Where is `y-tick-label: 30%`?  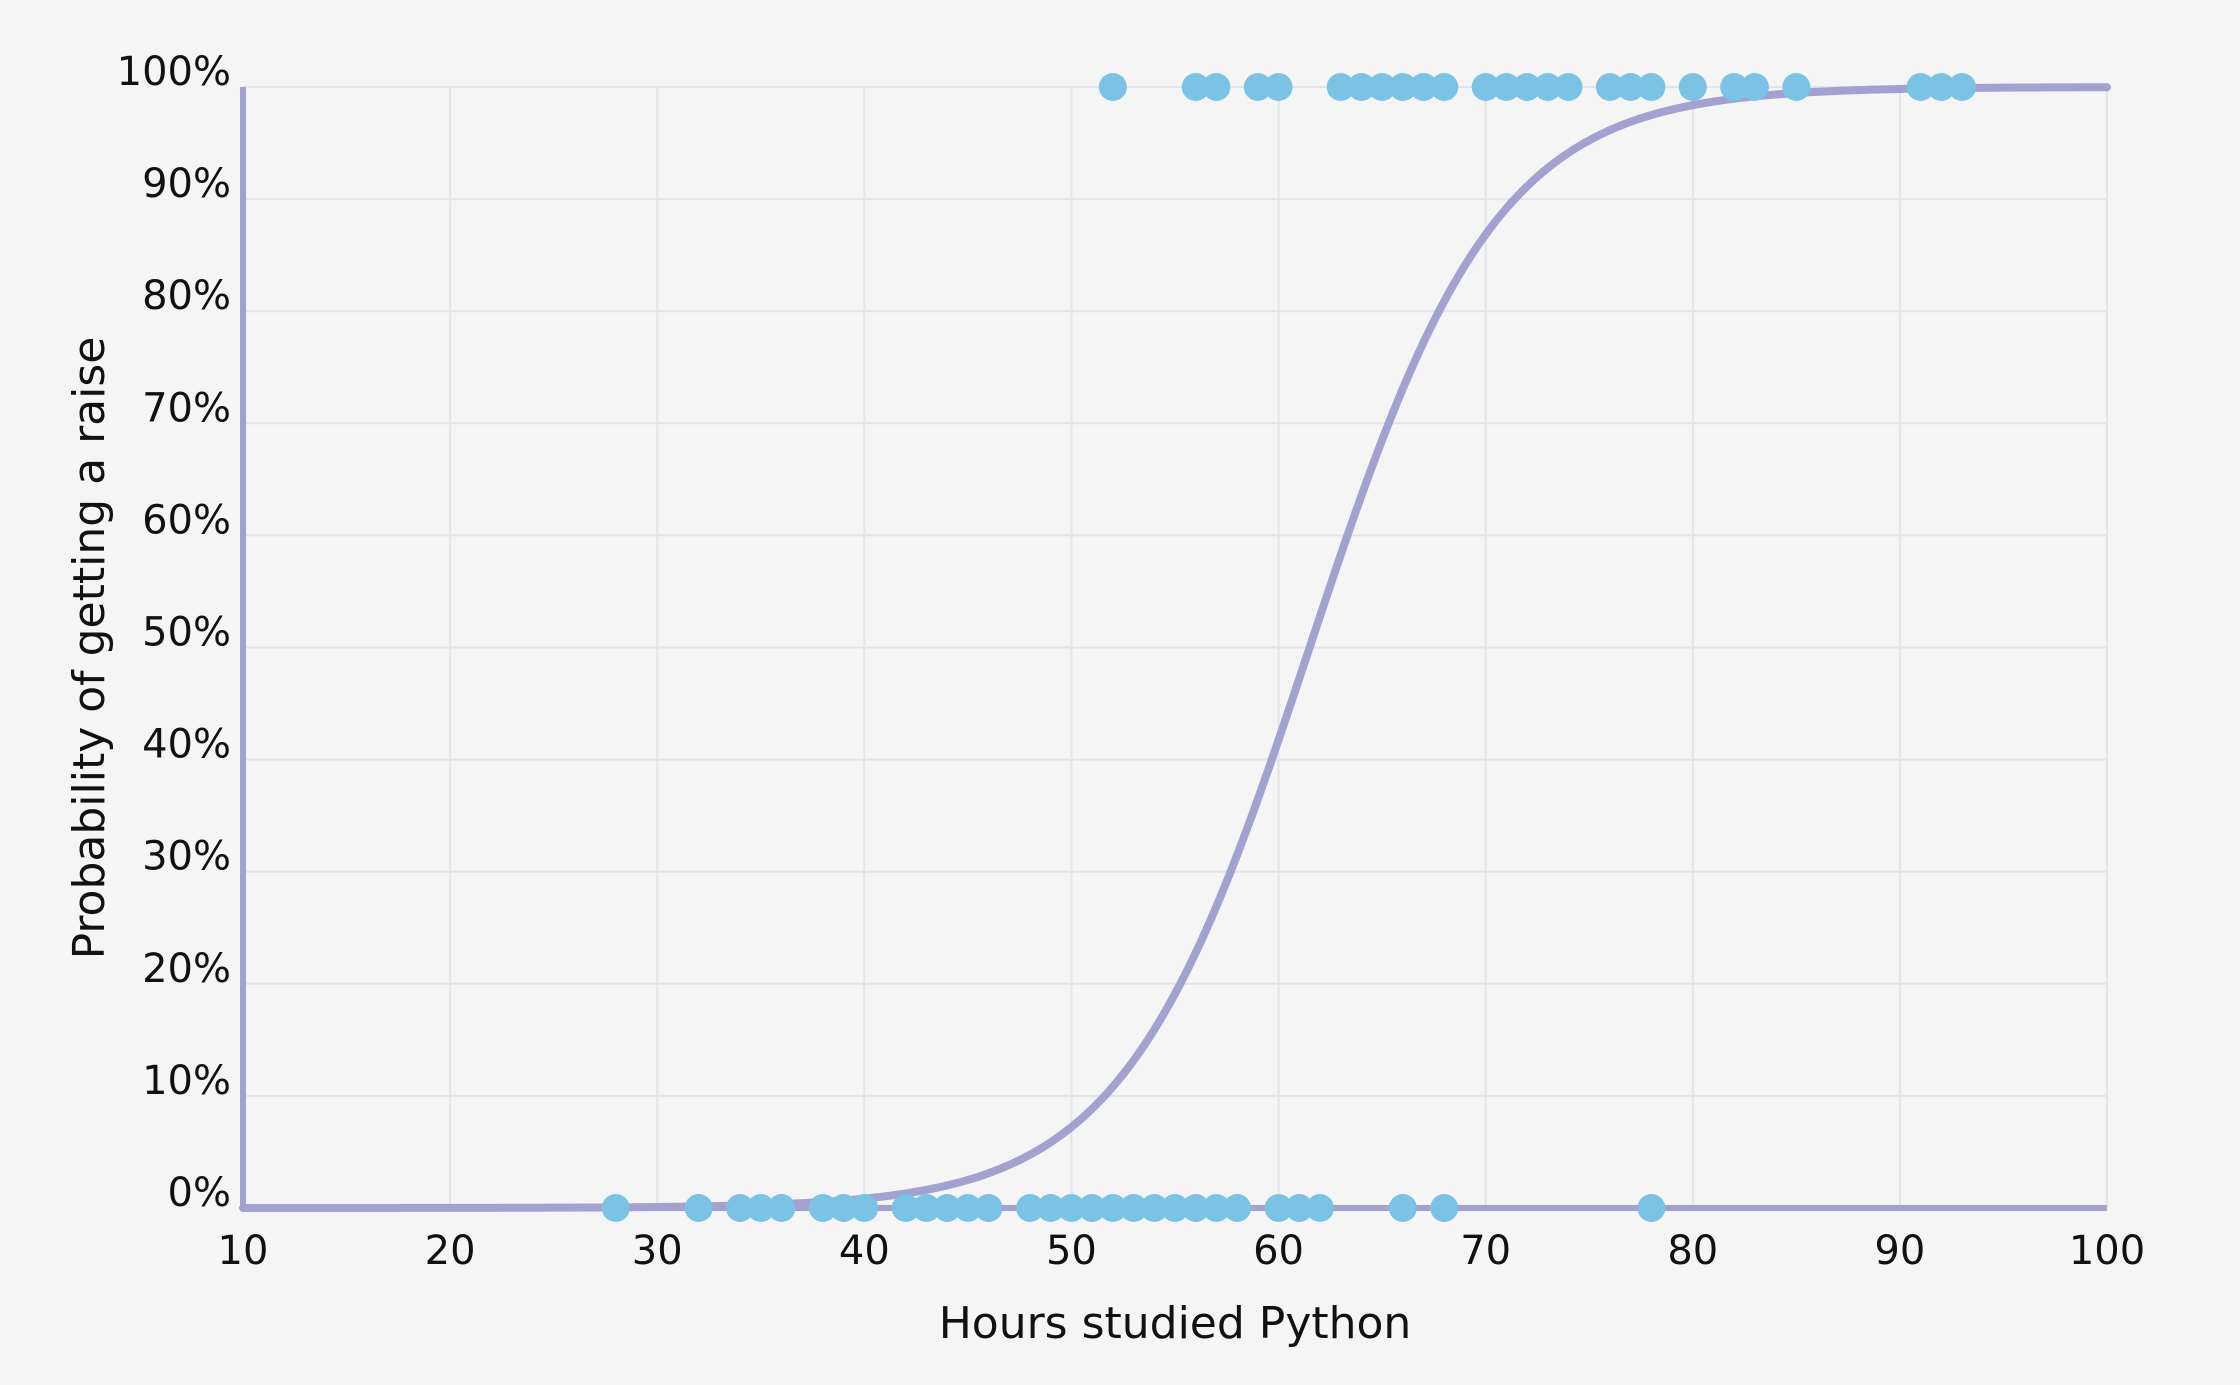 y-tick-label: 30% is located at coordinates (186, 857).